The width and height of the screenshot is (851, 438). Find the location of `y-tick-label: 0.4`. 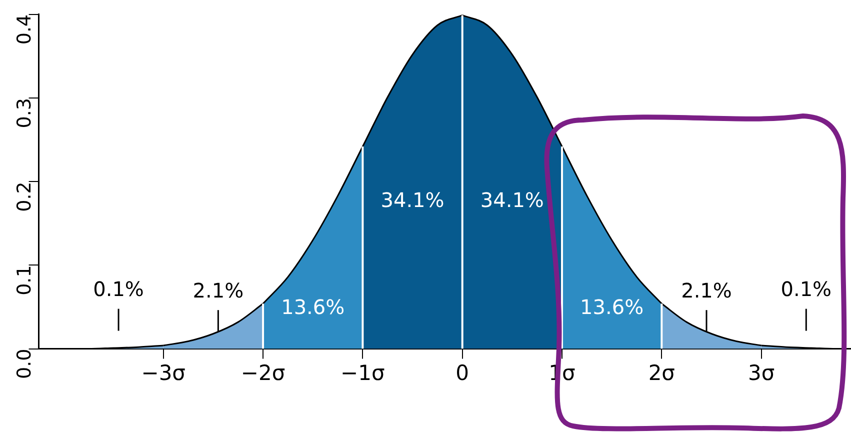

y-tick-label: 0.4 is located at coordinates (25, 29).